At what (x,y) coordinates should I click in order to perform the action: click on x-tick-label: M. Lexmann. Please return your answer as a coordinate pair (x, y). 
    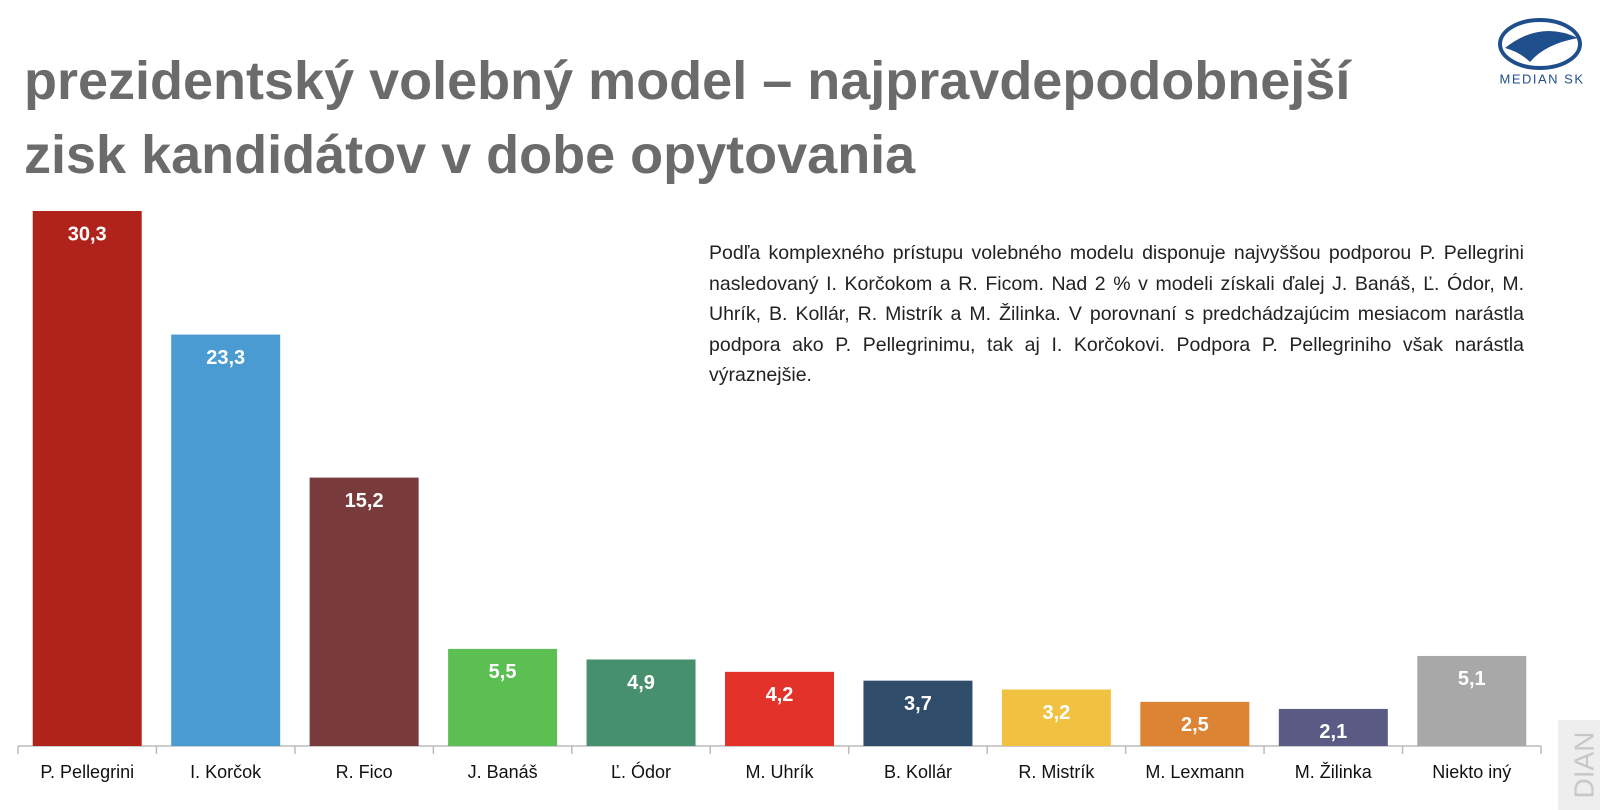
    Looking at the image, I should click on (1194, 772).